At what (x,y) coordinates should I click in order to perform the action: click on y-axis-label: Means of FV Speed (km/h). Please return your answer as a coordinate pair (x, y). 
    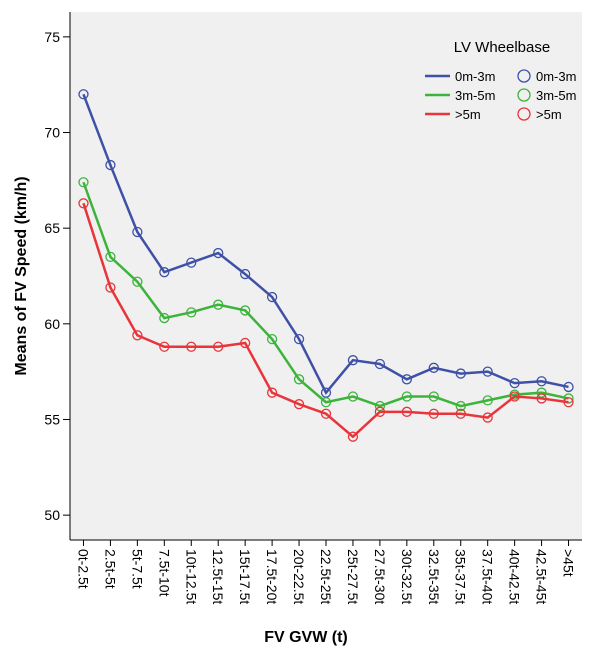
    Looking at the image, I should click on (21, 275).